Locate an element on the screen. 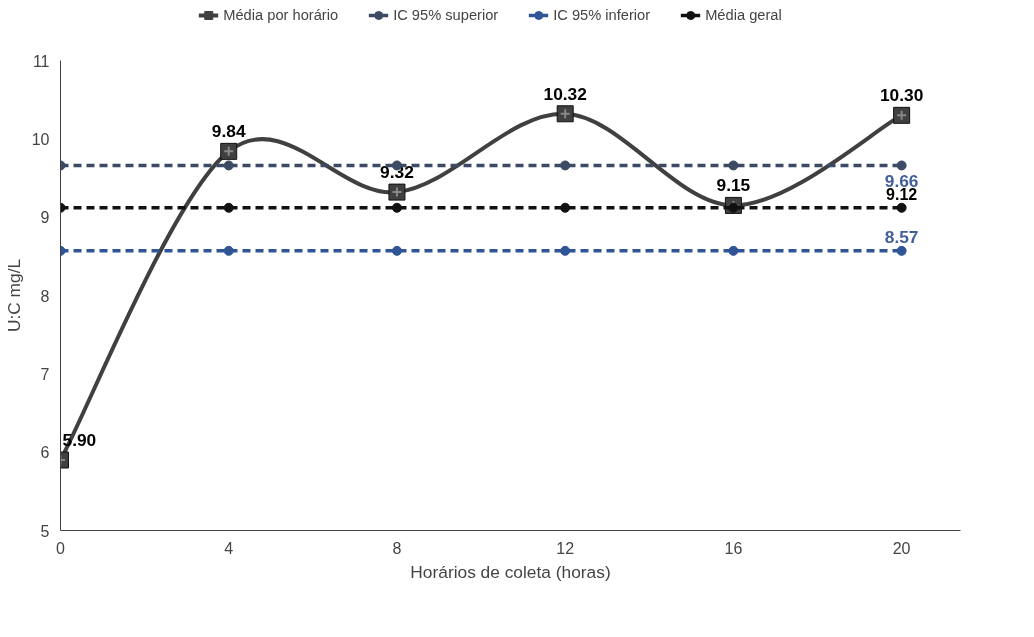  data-label: 8.57 is located at coordinates (901, 236).